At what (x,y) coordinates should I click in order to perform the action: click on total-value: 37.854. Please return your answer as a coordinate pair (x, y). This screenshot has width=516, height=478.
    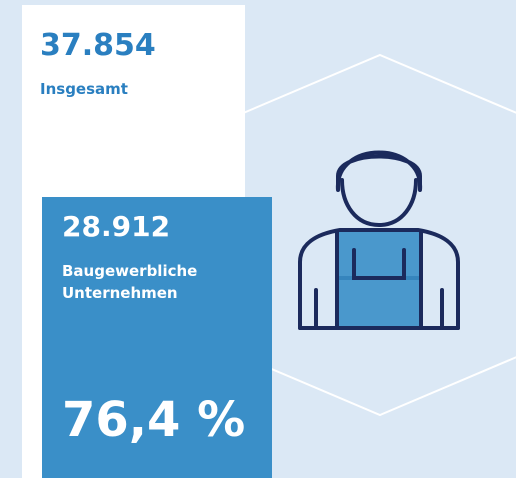
    Looking at the image, I should click on (98, 45).